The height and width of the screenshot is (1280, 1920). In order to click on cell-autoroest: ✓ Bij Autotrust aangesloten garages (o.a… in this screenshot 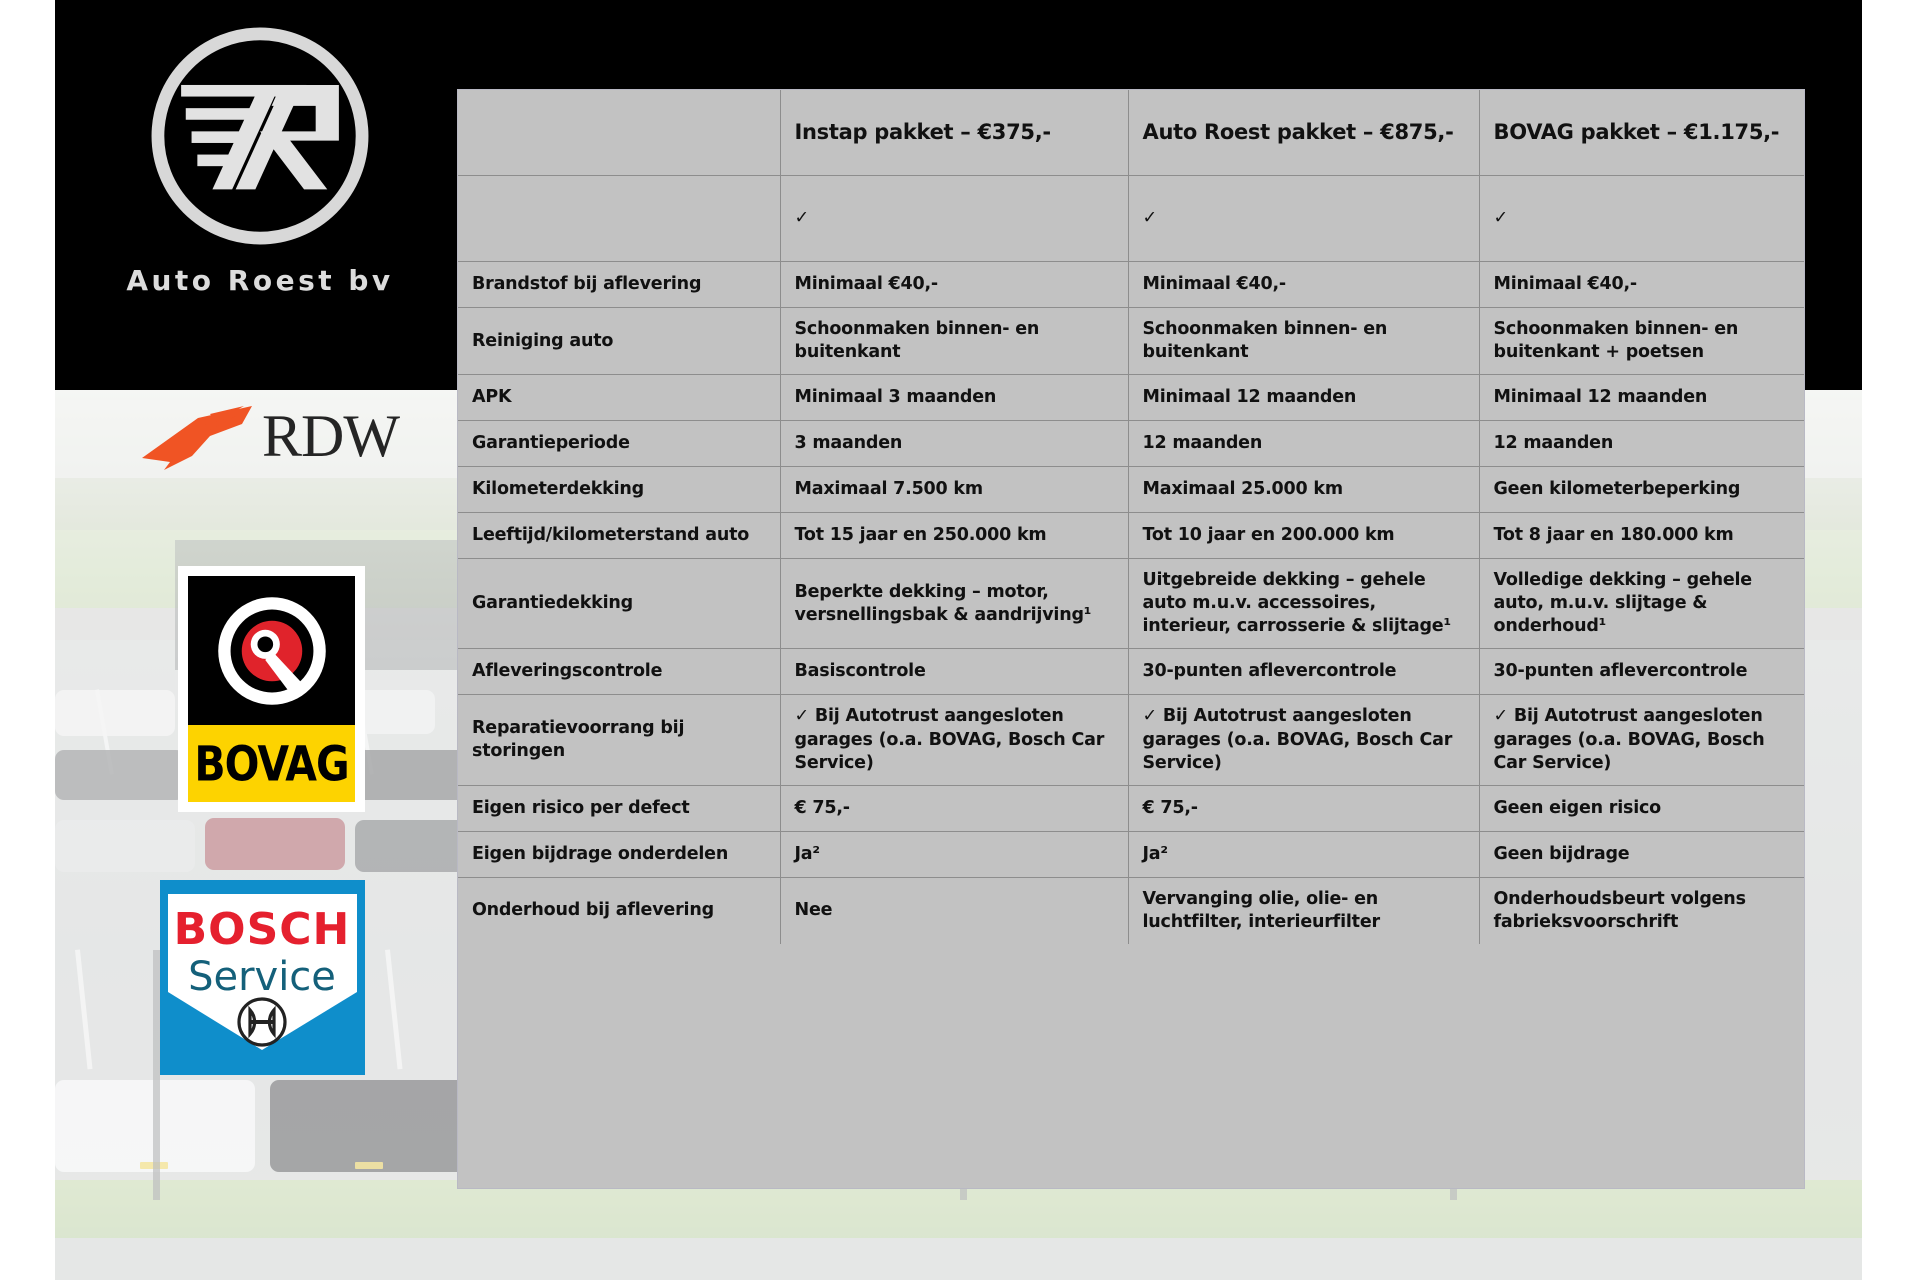, I will do `click(1304, 740)`.